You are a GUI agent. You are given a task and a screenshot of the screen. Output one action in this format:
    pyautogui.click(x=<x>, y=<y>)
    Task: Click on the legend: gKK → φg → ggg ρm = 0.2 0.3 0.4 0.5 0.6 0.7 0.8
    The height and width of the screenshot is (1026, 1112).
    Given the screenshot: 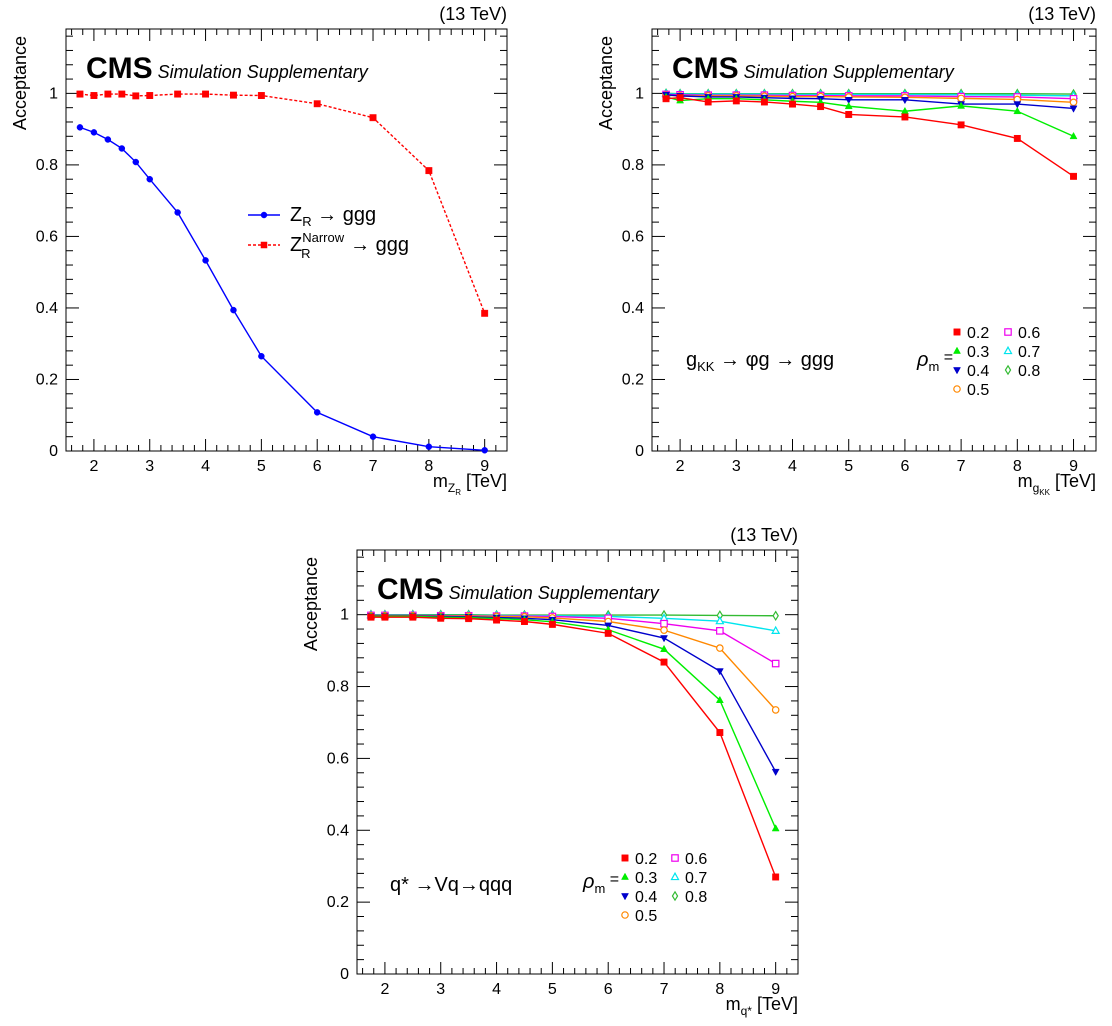 What is the action you would take?
    pyautogui.click(x=863, y=362)
    